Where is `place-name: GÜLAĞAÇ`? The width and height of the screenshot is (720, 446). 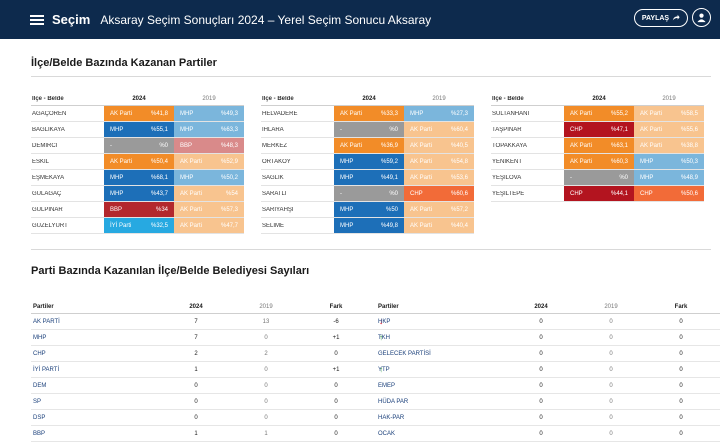 place-name: GÜLAĞAÇ is located at coordinates (47, 193).